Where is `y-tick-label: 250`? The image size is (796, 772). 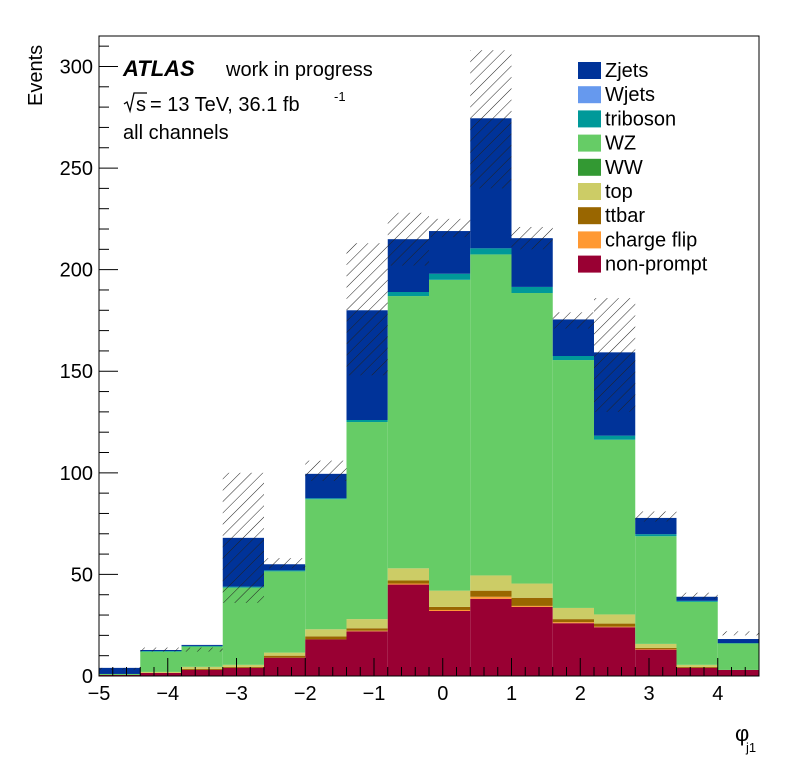 y-tick-label: 250 is located at coordinates (76, 169).